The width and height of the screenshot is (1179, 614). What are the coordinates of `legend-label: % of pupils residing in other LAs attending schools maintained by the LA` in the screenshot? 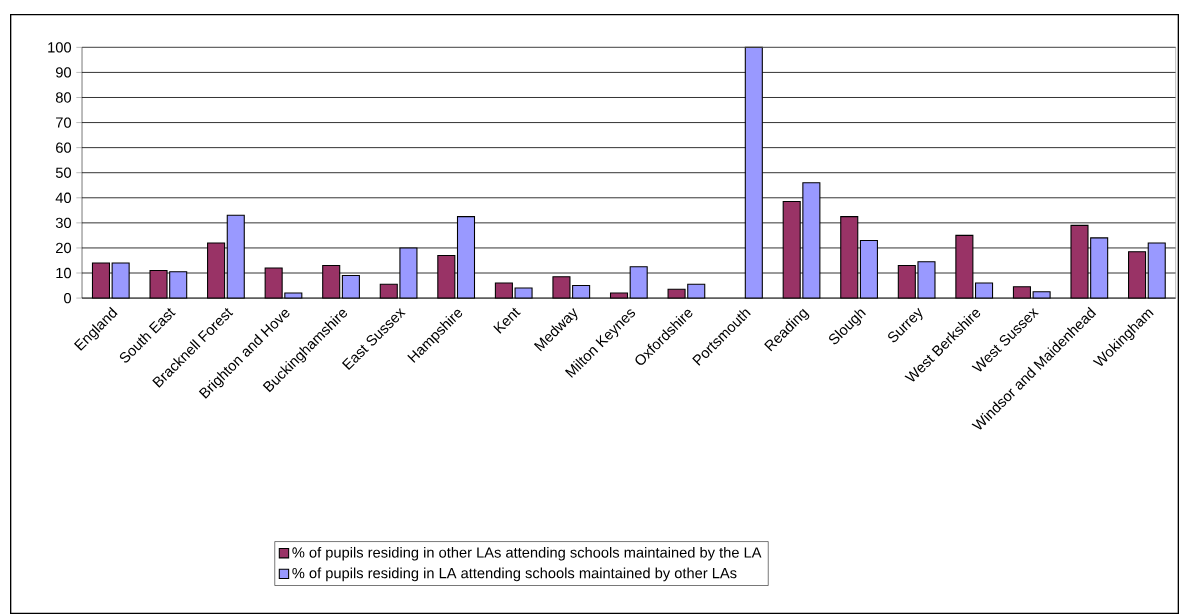 It's located at (527, 553).